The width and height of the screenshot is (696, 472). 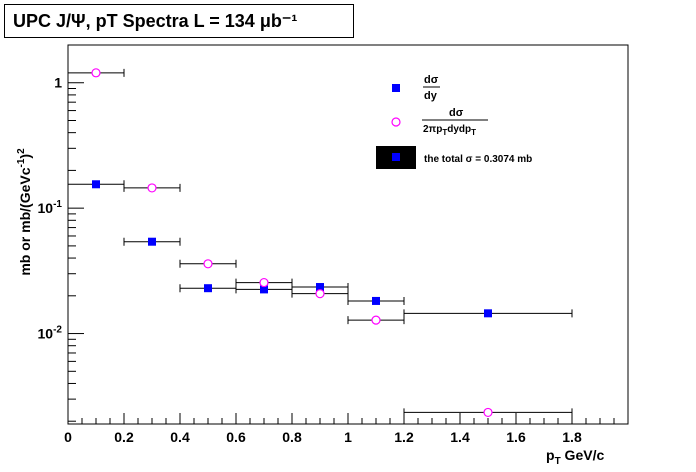 I want to click on x-tick-label: 1.6, so click(x=516, y=437).